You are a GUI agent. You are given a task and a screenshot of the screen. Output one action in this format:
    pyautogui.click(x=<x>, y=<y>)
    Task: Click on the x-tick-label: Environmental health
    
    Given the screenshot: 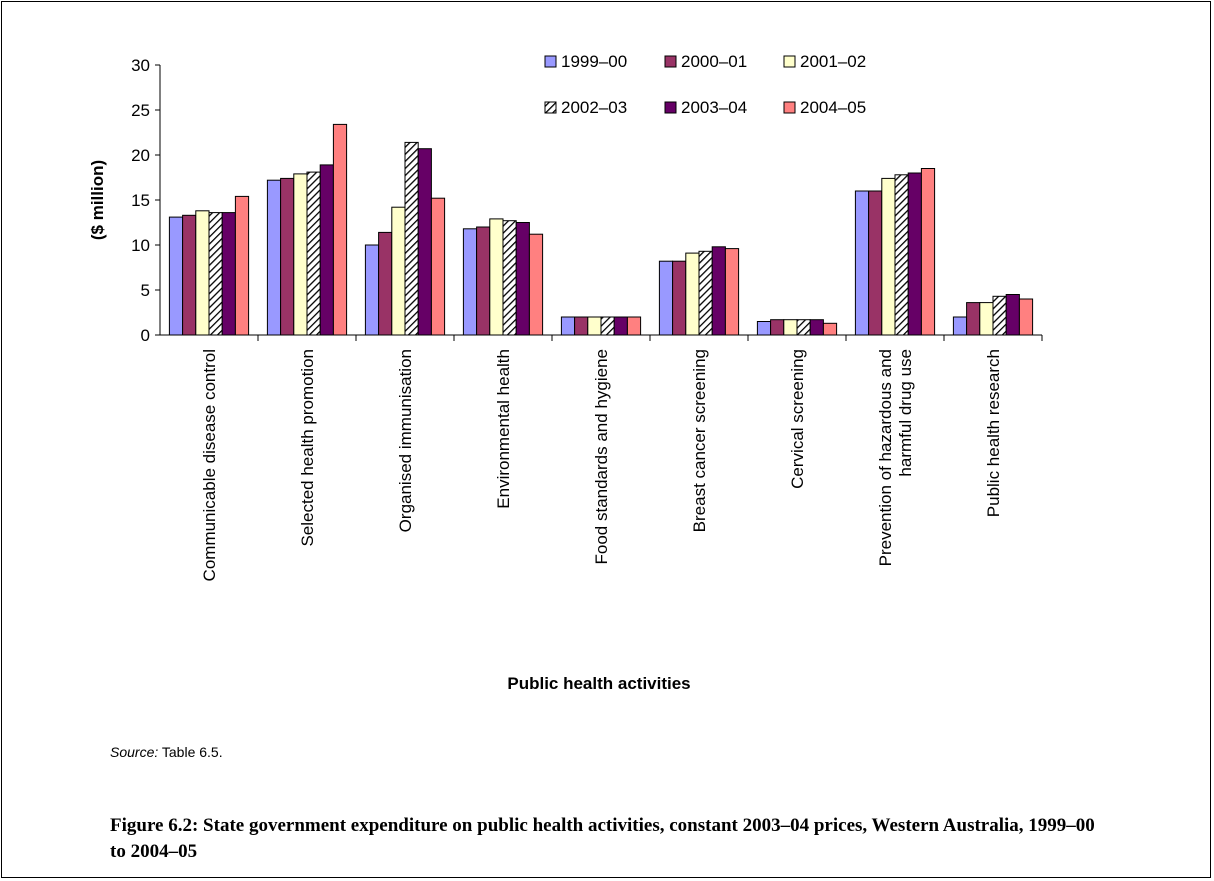 What is the action you would take?
    pyautogui.click(x=503, y=429)
    